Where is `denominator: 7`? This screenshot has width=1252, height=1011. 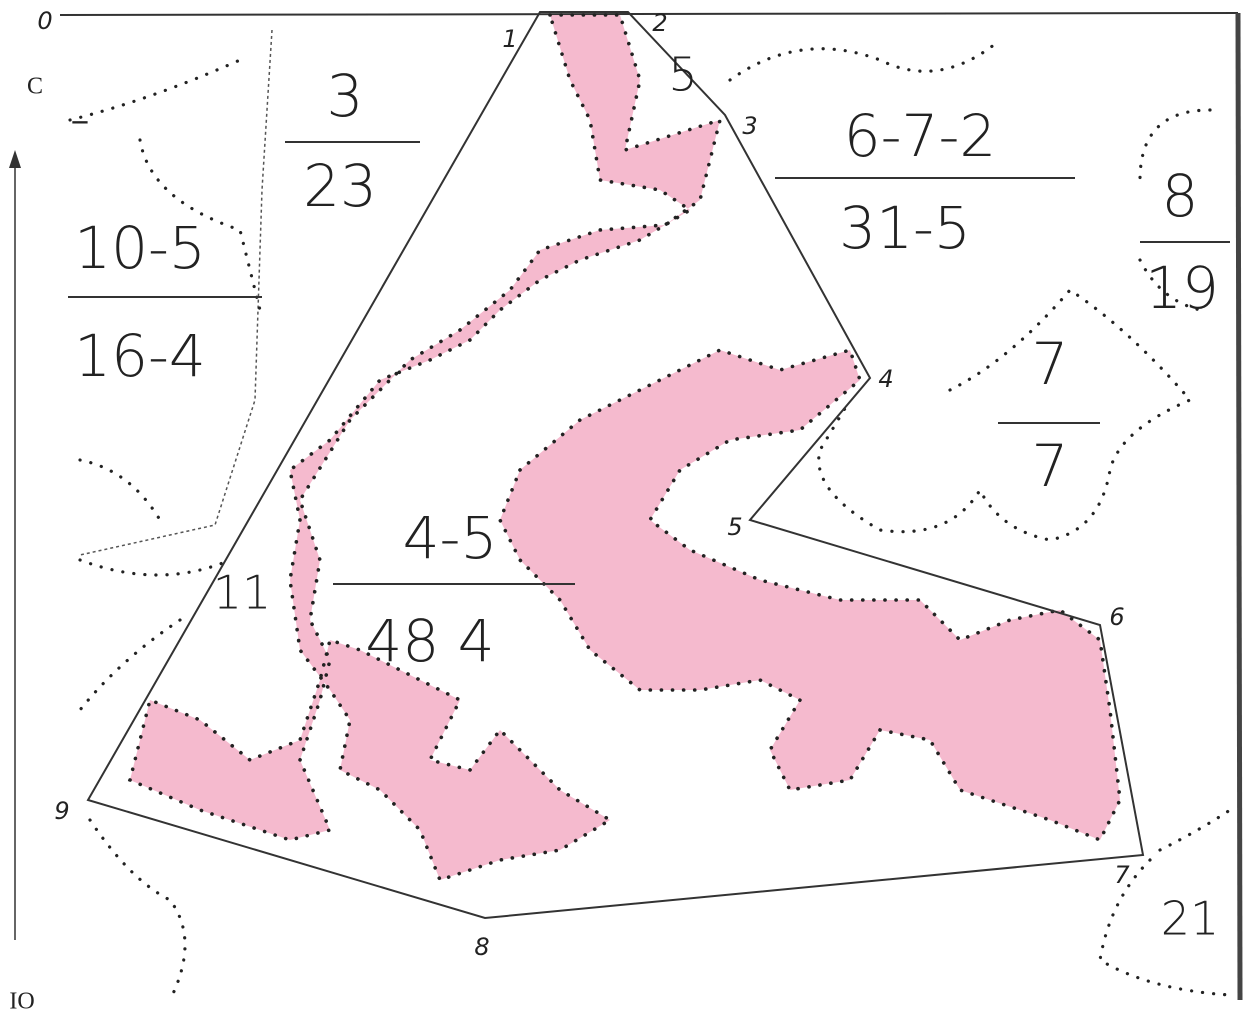
denominator: 7 is located at coordinates (1050, 466).